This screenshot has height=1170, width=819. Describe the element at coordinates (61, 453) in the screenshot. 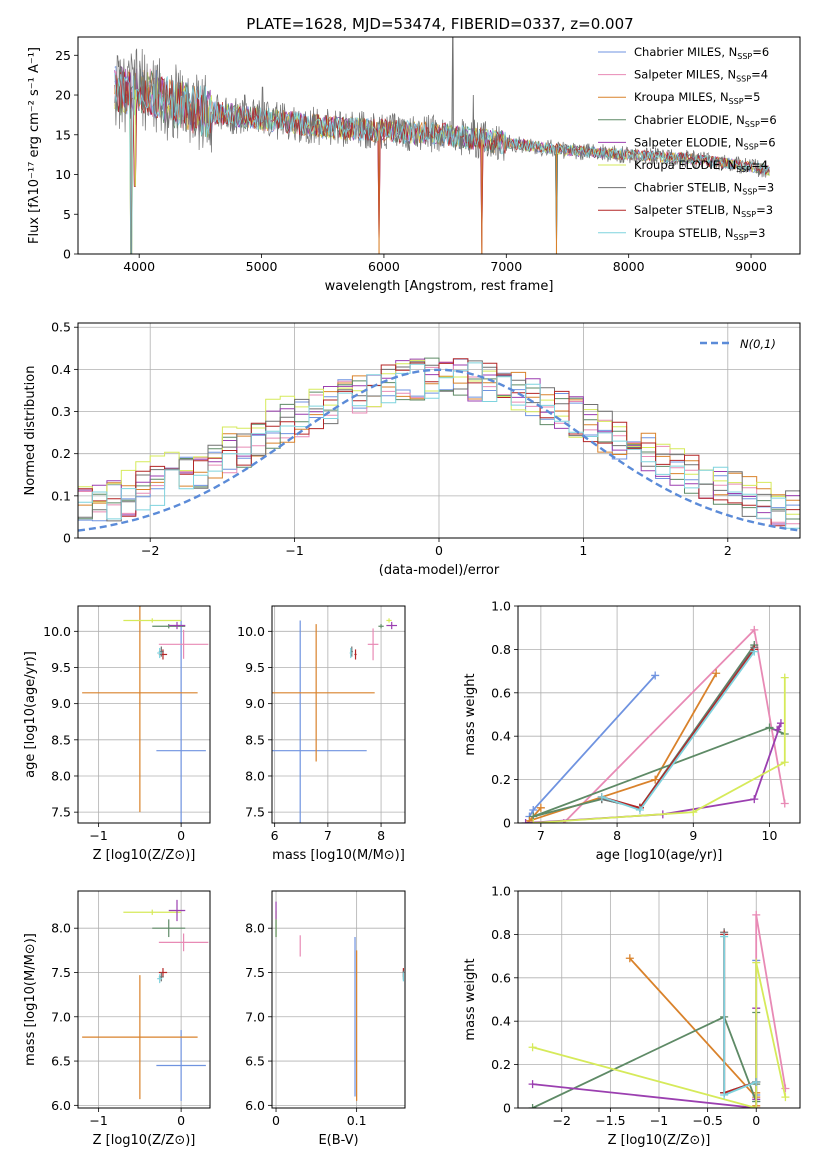

I see `y-tick-label: 0.2` at that location.